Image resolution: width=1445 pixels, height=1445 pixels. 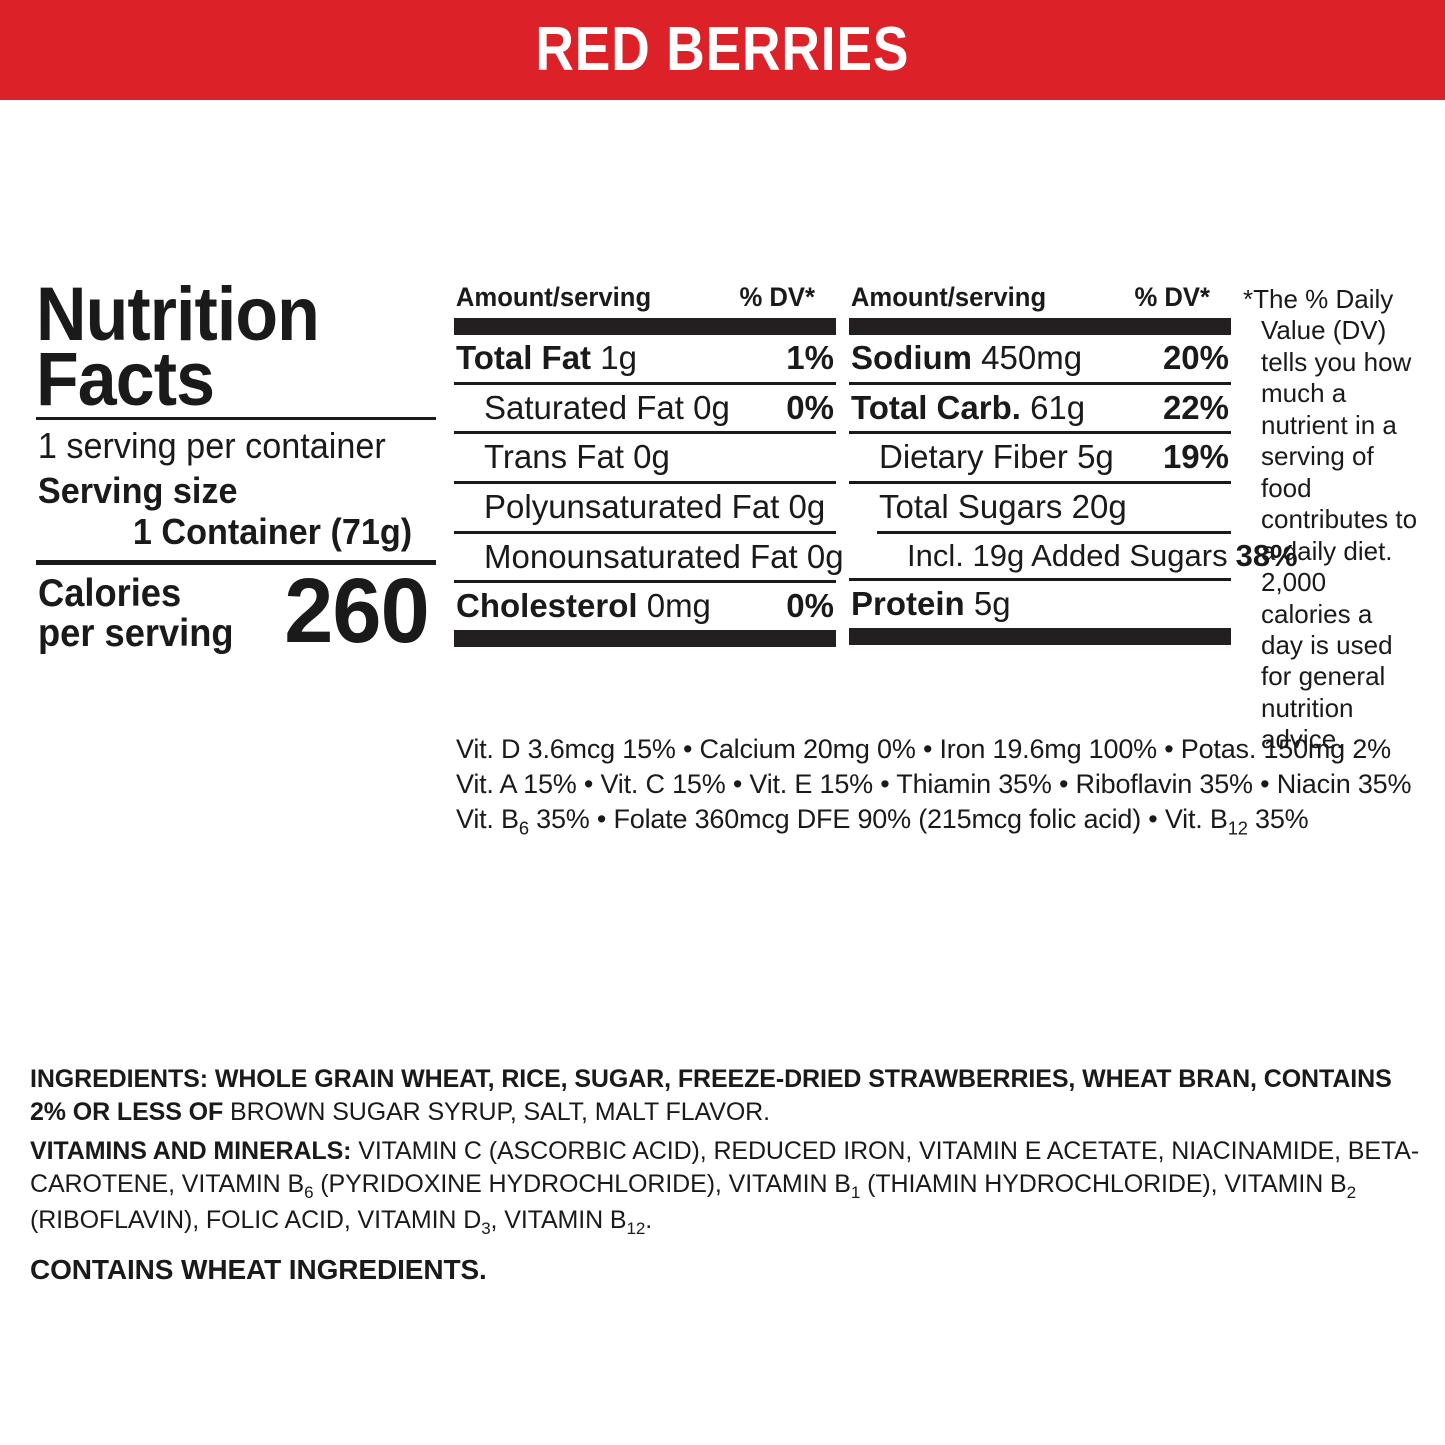 What do you see at coordinates (931, 603) in the screenshot?
I see `nutrient-label-protein: Protein 5g` at bounding box center [931, 603].